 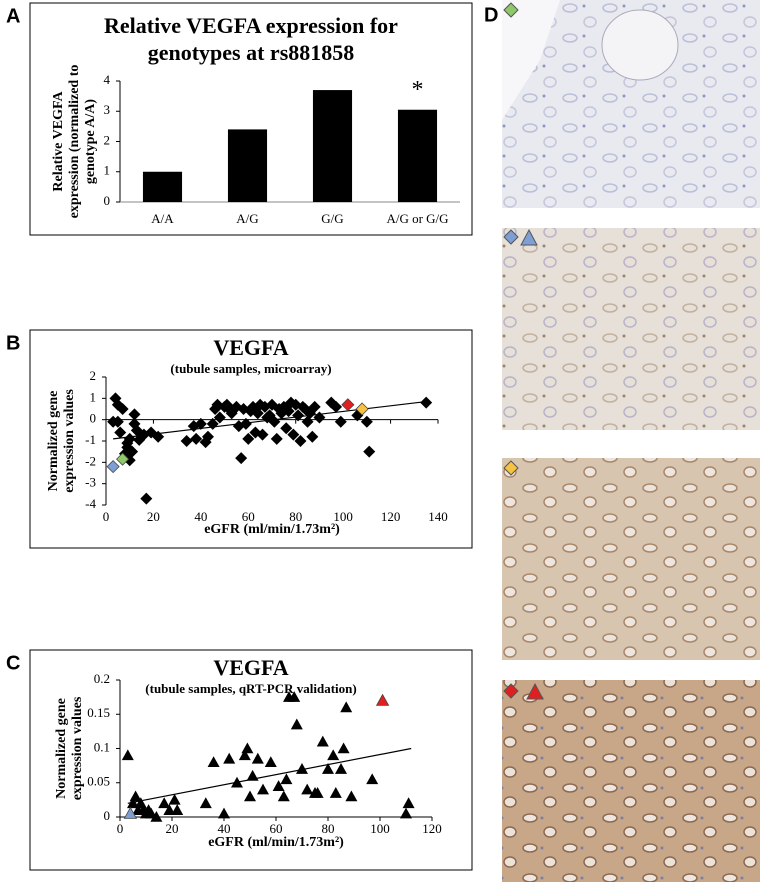 I want to click on x-tick-label: G/G, so click(x=332, y=218).